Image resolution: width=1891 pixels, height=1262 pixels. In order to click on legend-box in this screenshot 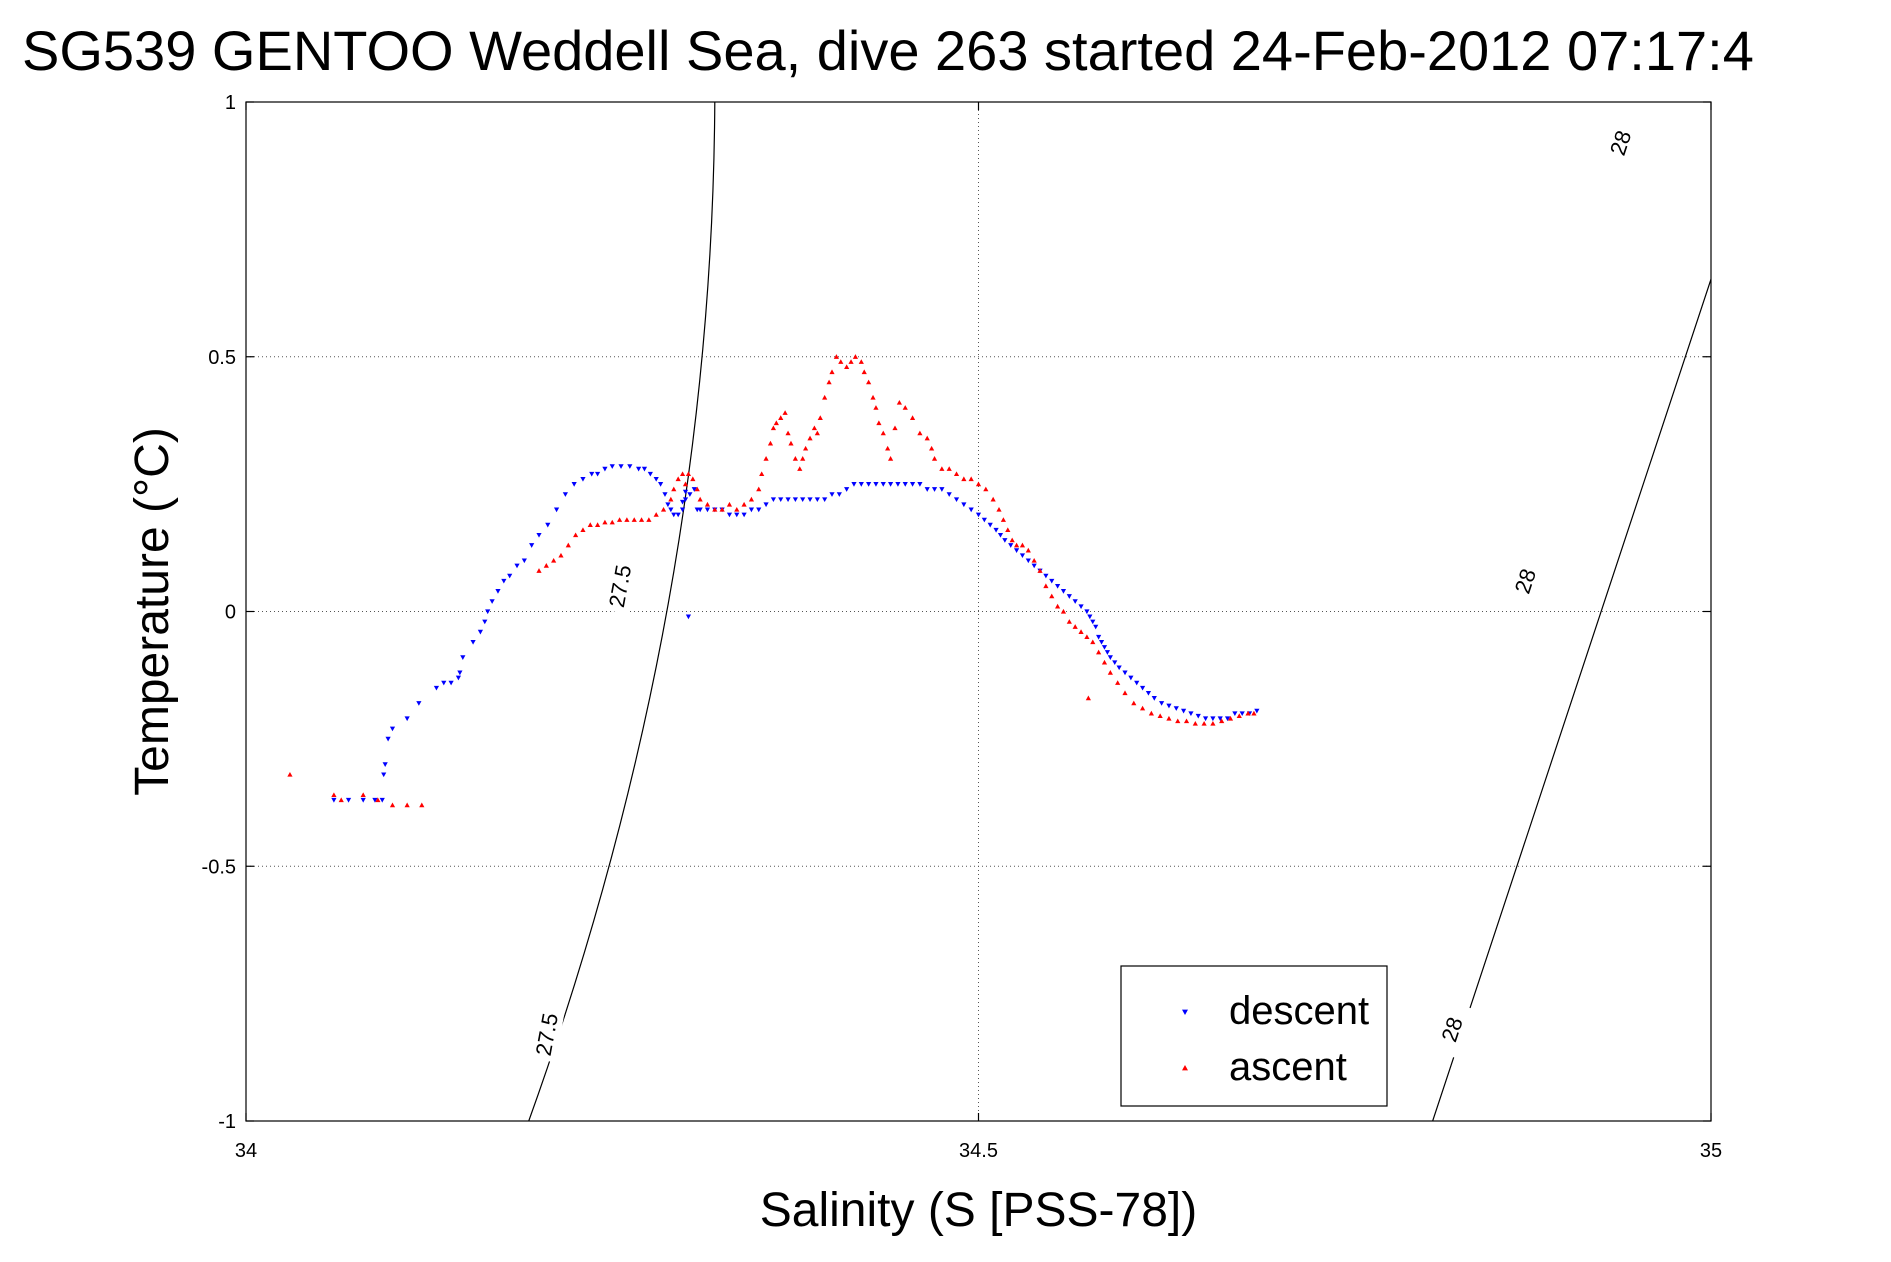, I will do `click(1254, 1036)`.